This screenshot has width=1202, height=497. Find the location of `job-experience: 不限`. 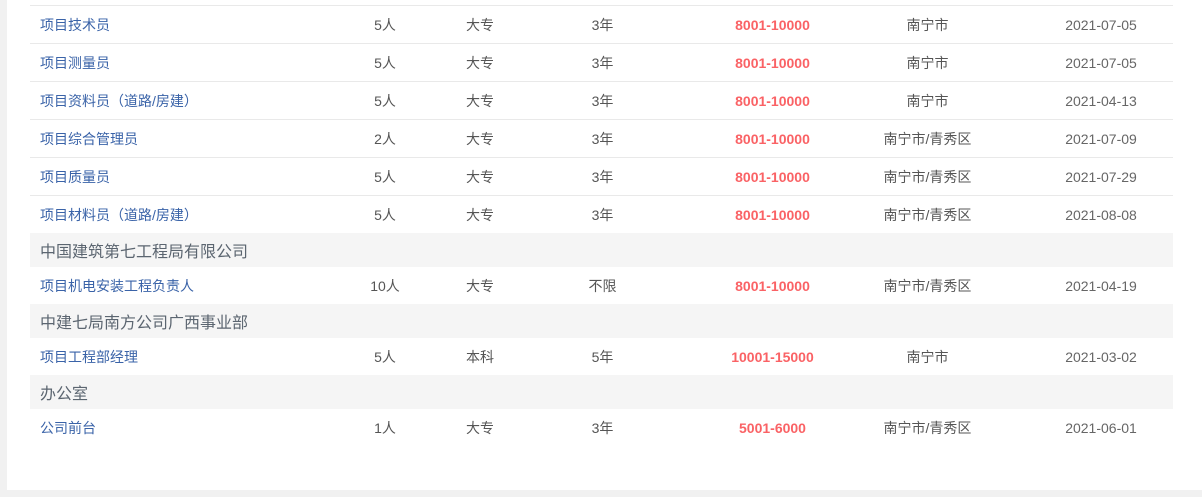

job-experience: 不限 is located at coordinates (602, 285).